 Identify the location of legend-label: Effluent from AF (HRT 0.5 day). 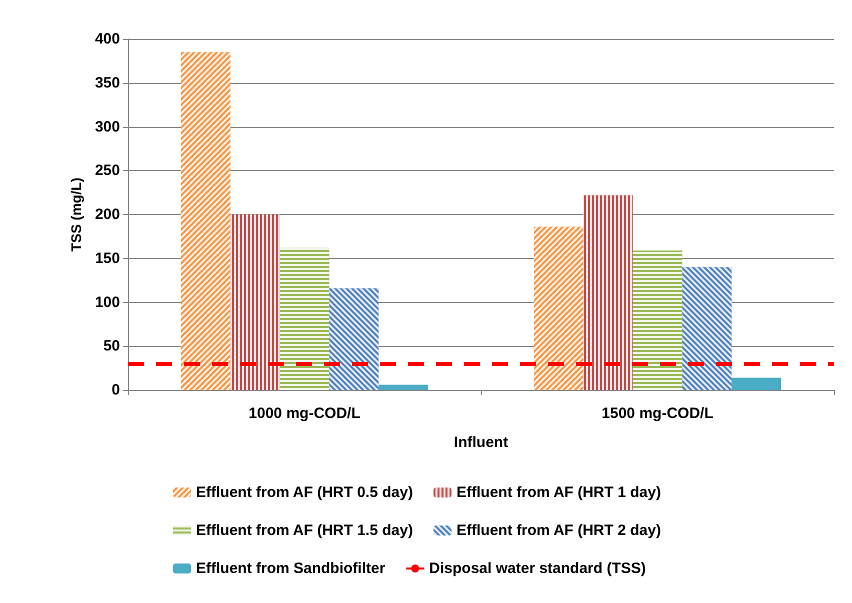
(304, 492).